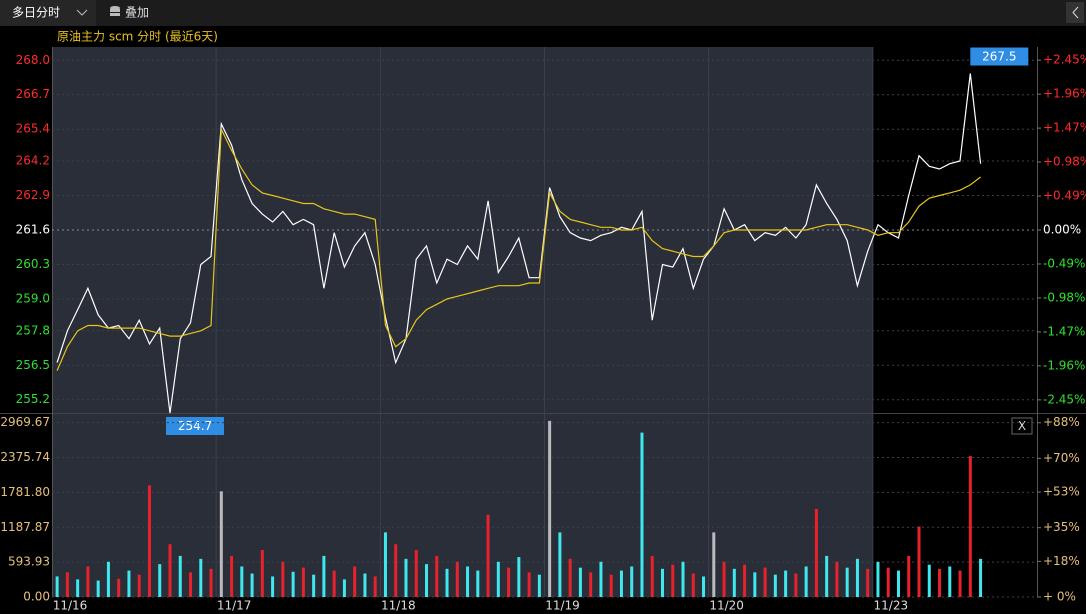 This screenshot has width=1086, height=614. What do you see at coordinates (726, 606) in the screenshot?
I see `x-tick-label: 11/20` at bounding box center [726, 606].